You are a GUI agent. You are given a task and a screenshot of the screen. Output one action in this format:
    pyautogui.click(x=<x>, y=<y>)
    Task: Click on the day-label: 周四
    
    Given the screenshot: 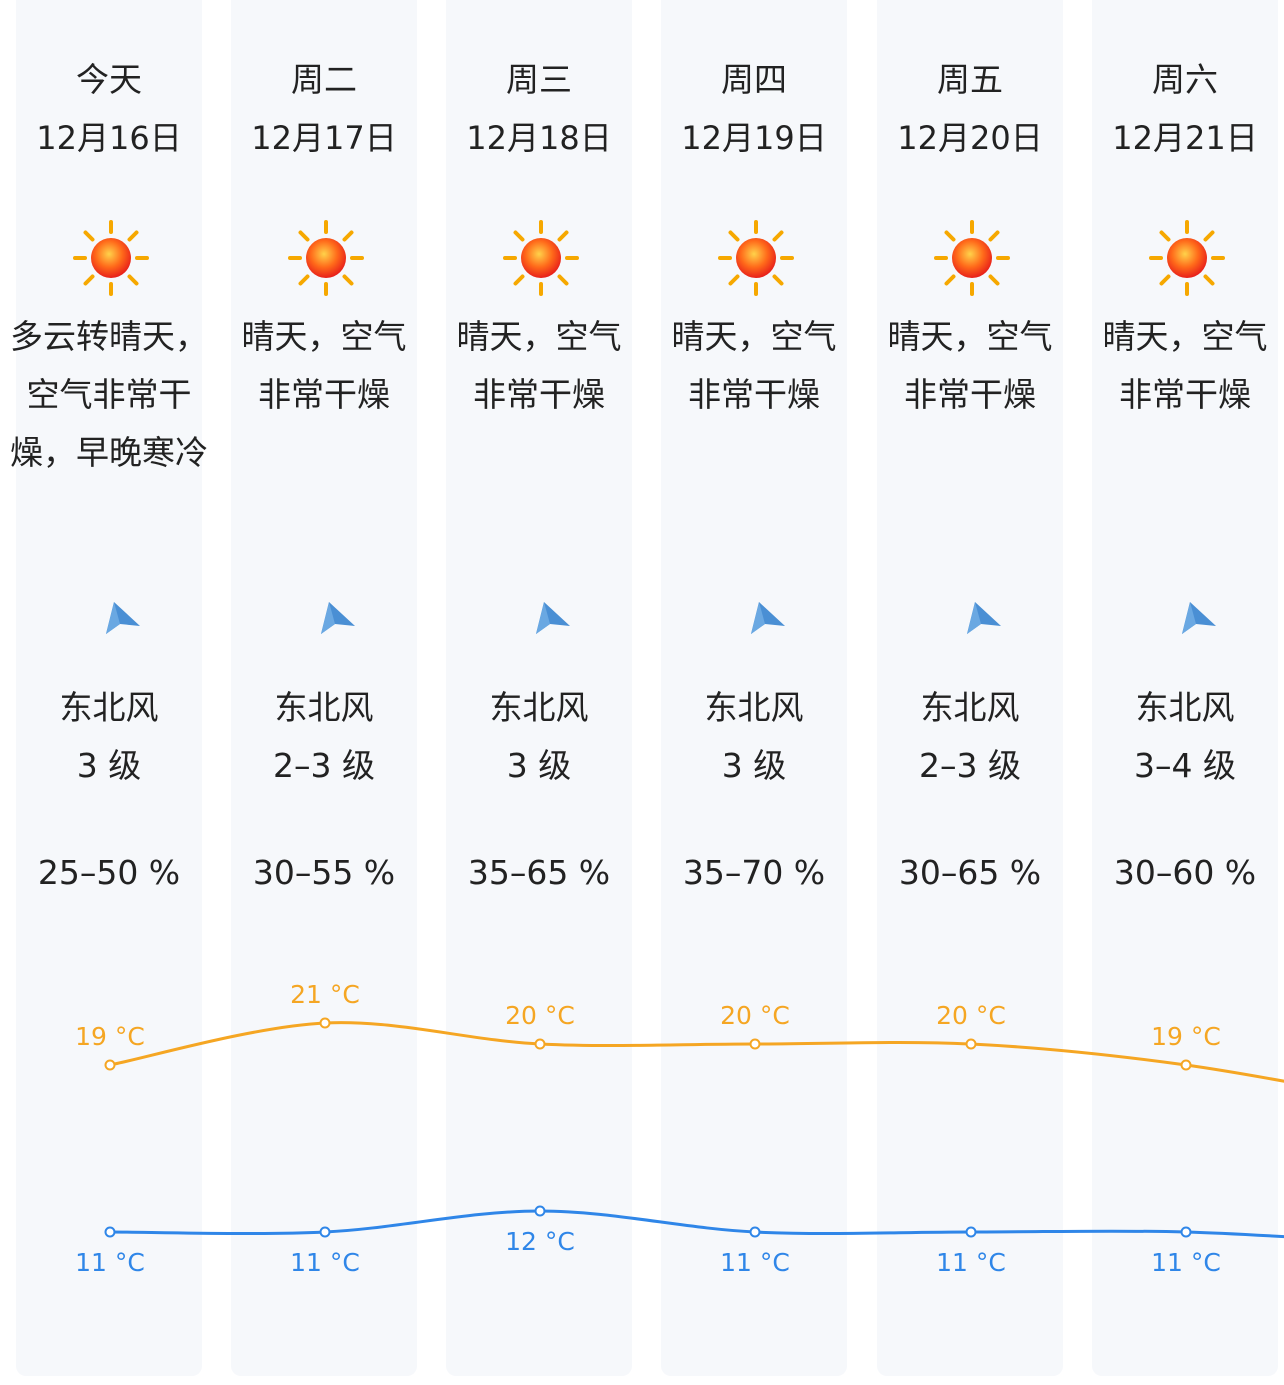 What is the action you would take?
    pyautogui.click(x=754, y=79)
    